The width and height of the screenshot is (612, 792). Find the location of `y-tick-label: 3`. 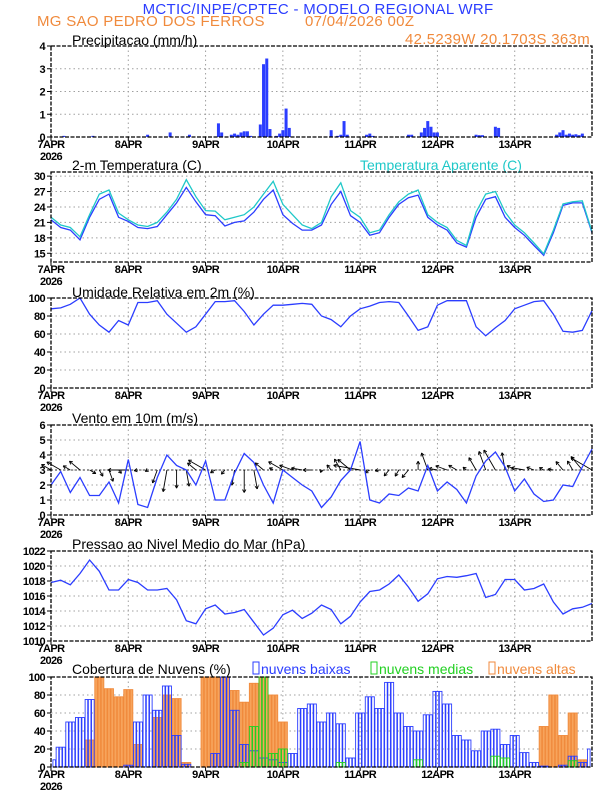

y-tick-label: 3 is located at coordinates (42, 471).